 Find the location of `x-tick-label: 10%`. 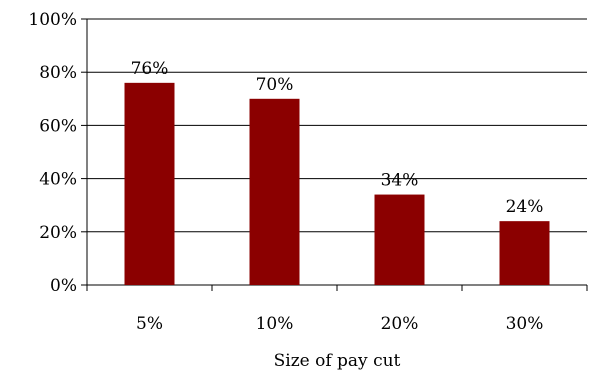

x-tick-label: 10% is located at coordinates (275, 324).